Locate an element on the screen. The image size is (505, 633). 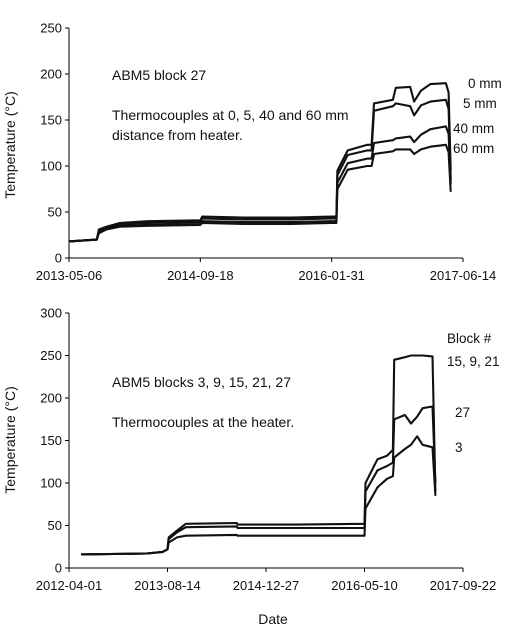
annotation-heater: Thermocouples at the heater. is located at coordinates (203, 422).